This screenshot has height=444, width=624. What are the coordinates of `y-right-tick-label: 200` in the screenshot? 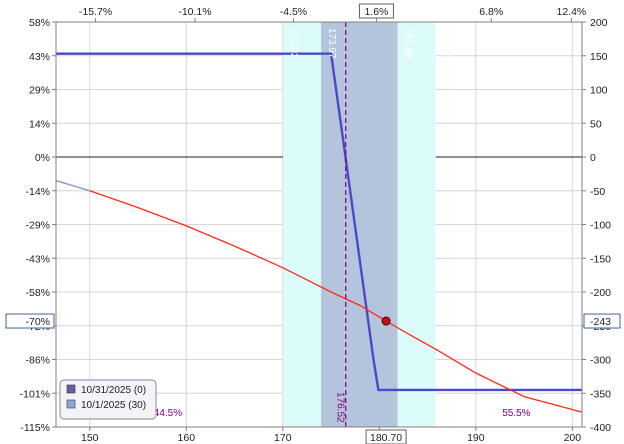 It's located at (599, 23).